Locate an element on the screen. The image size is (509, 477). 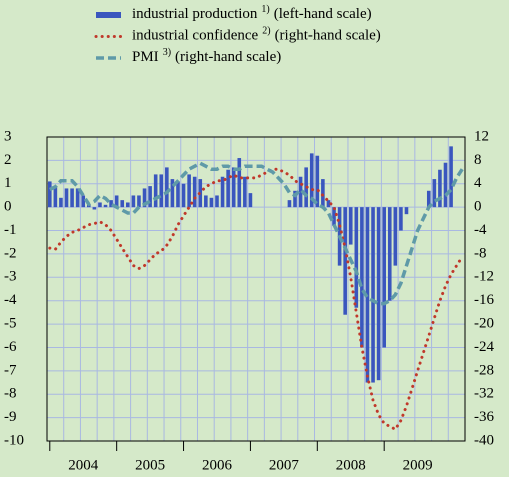
legend-entry: industrial production 1) (left-hand scale) is located at coordinates (252, 13).